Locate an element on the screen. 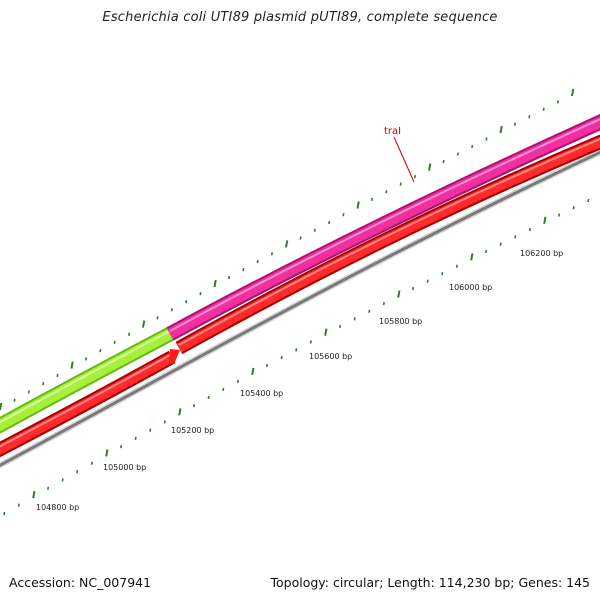 This screenshot has width=600, height=600. trai-label-leader is located at coordinates (404, 159).